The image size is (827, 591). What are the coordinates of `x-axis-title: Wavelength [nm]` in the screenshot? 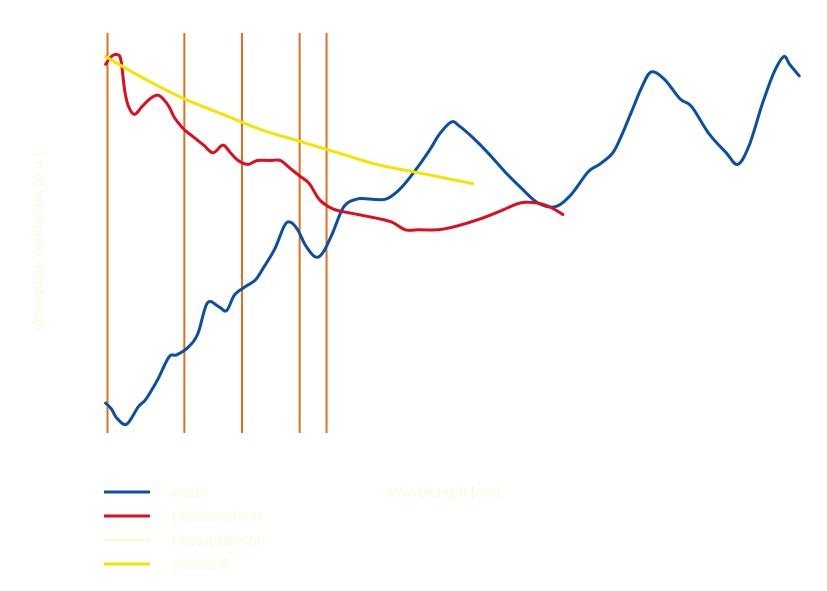 It's located at (444, 492).